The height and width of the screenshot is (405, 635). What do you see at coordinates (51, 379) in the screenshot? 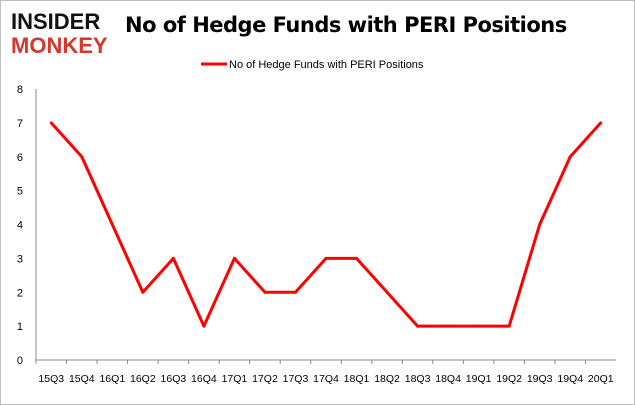
I see `x-tick-label: 15Q3` at bounding box center [51, 379].